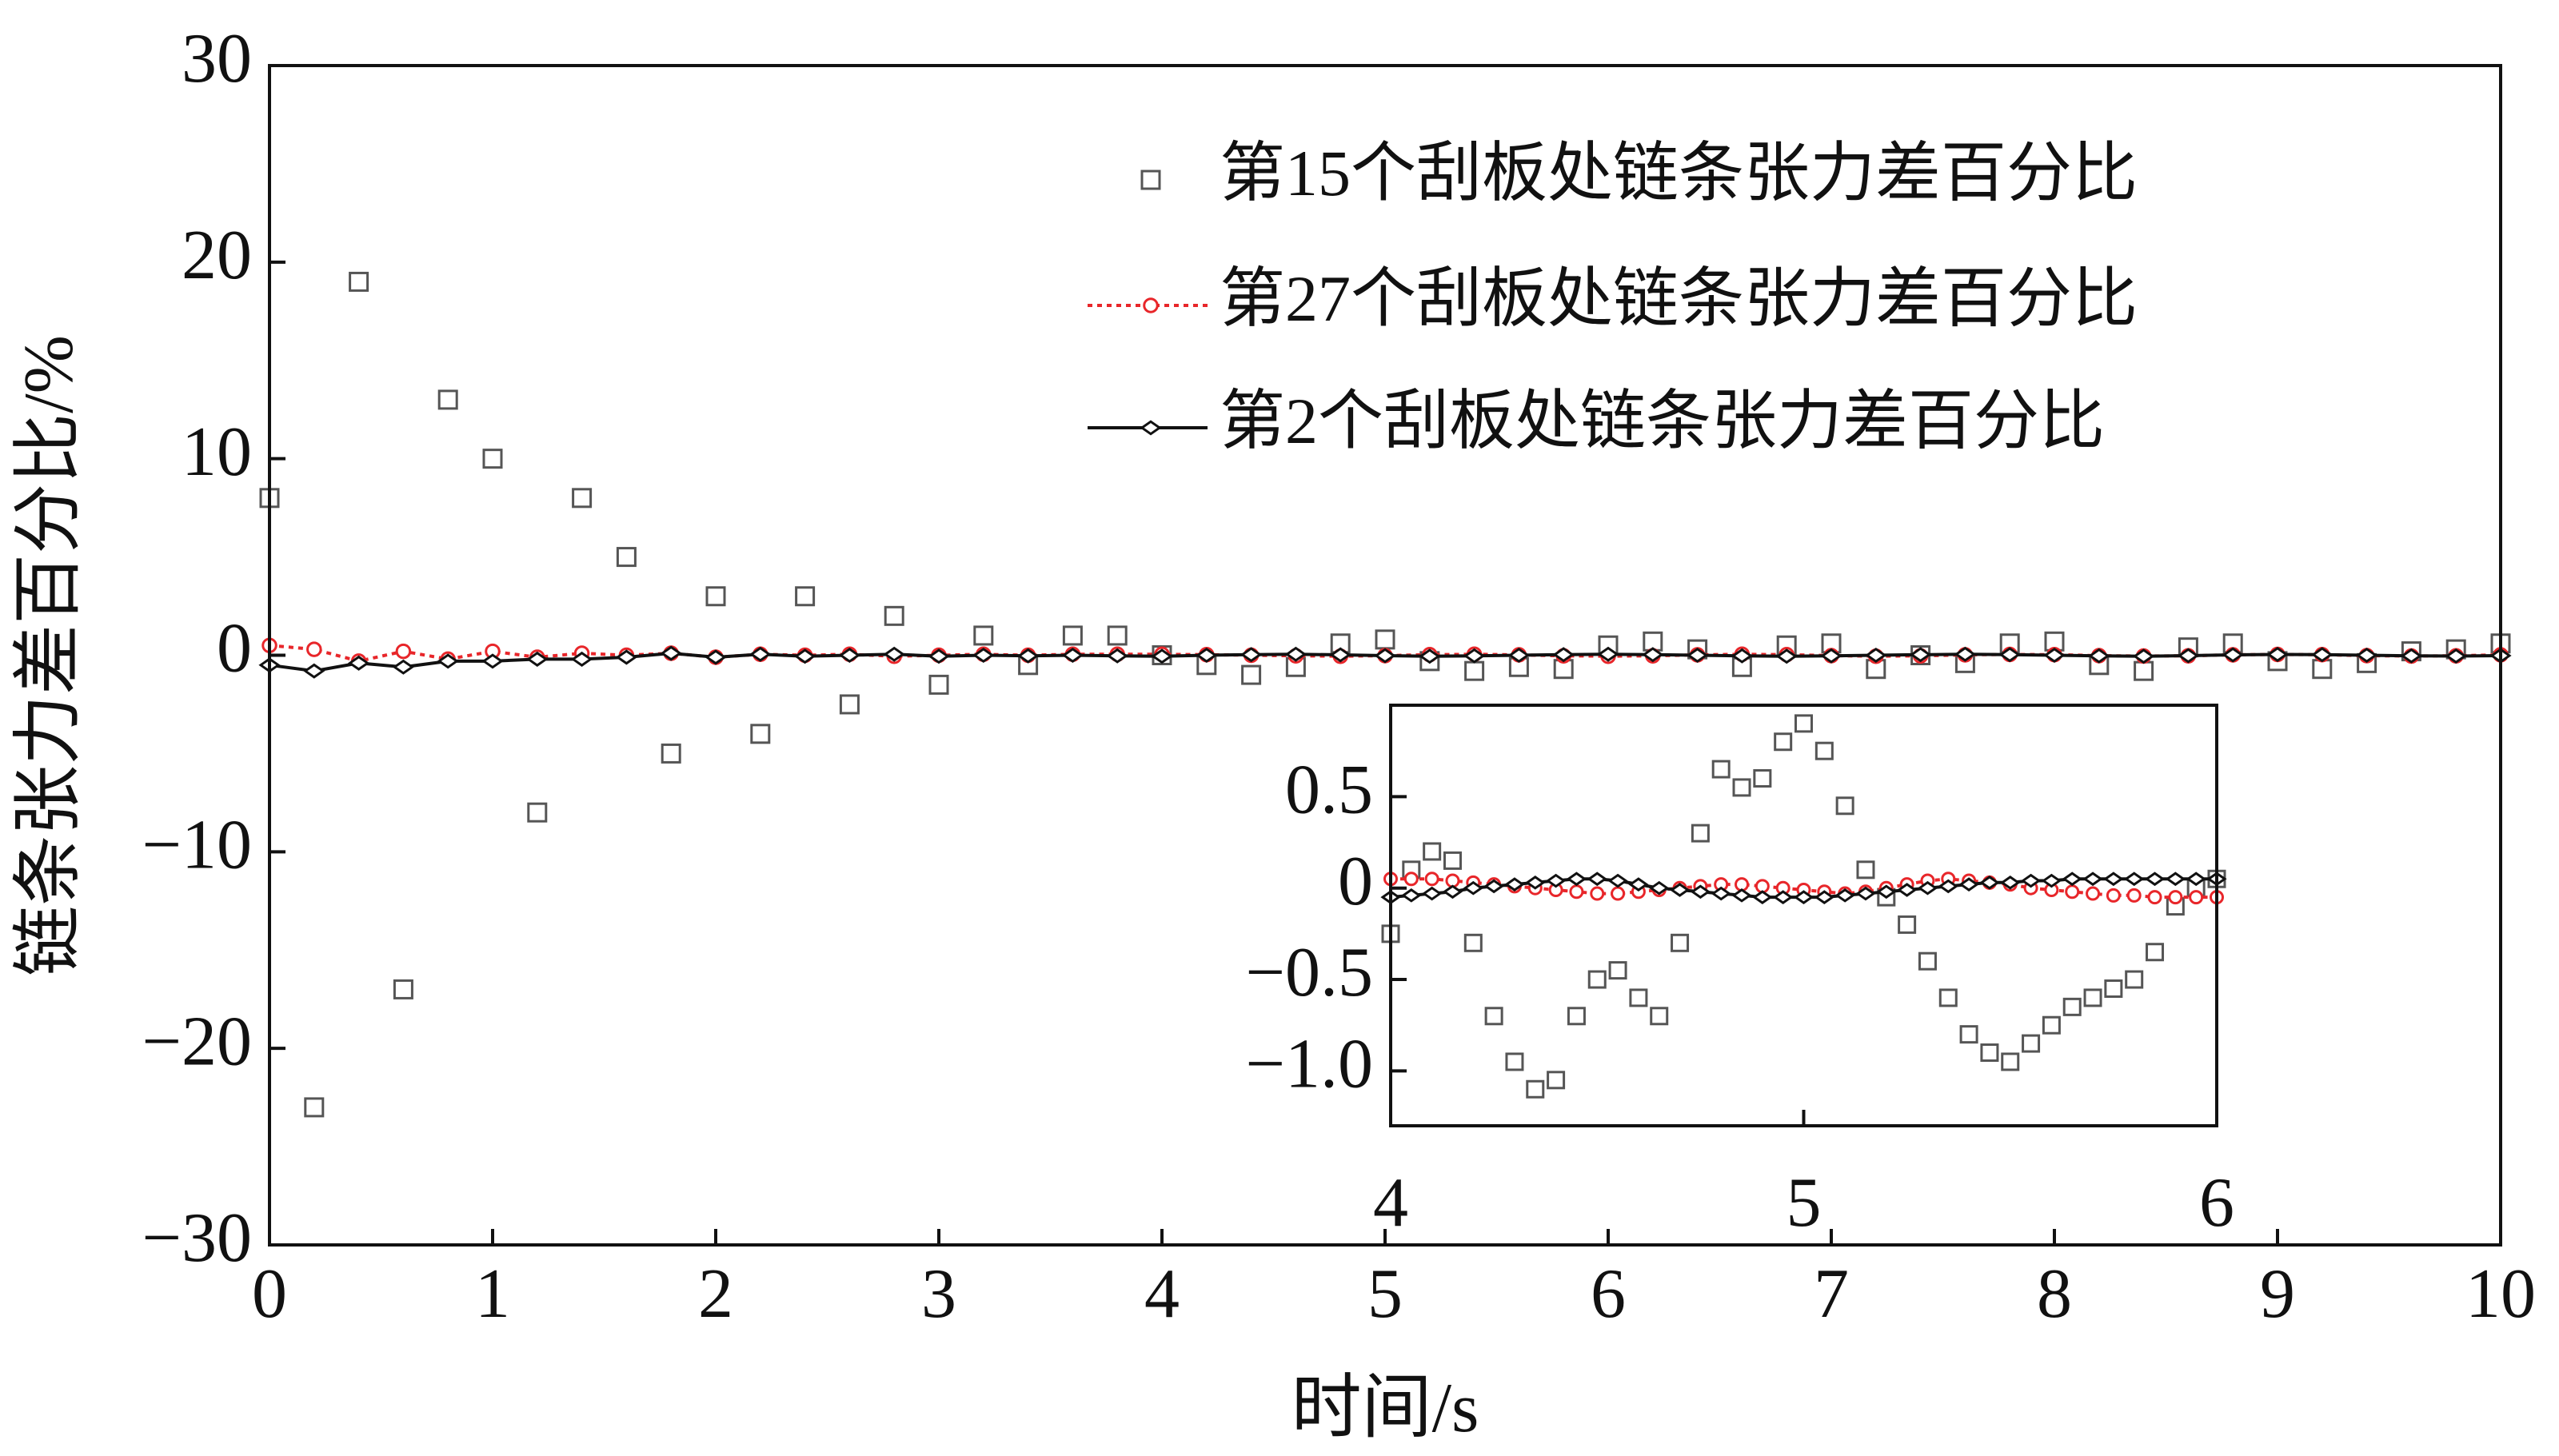 The image size is (2559, 1456). Describe the element at coordinates (2216, 1203) in the screenshot. I see `x-tick-label: 6` at that location.